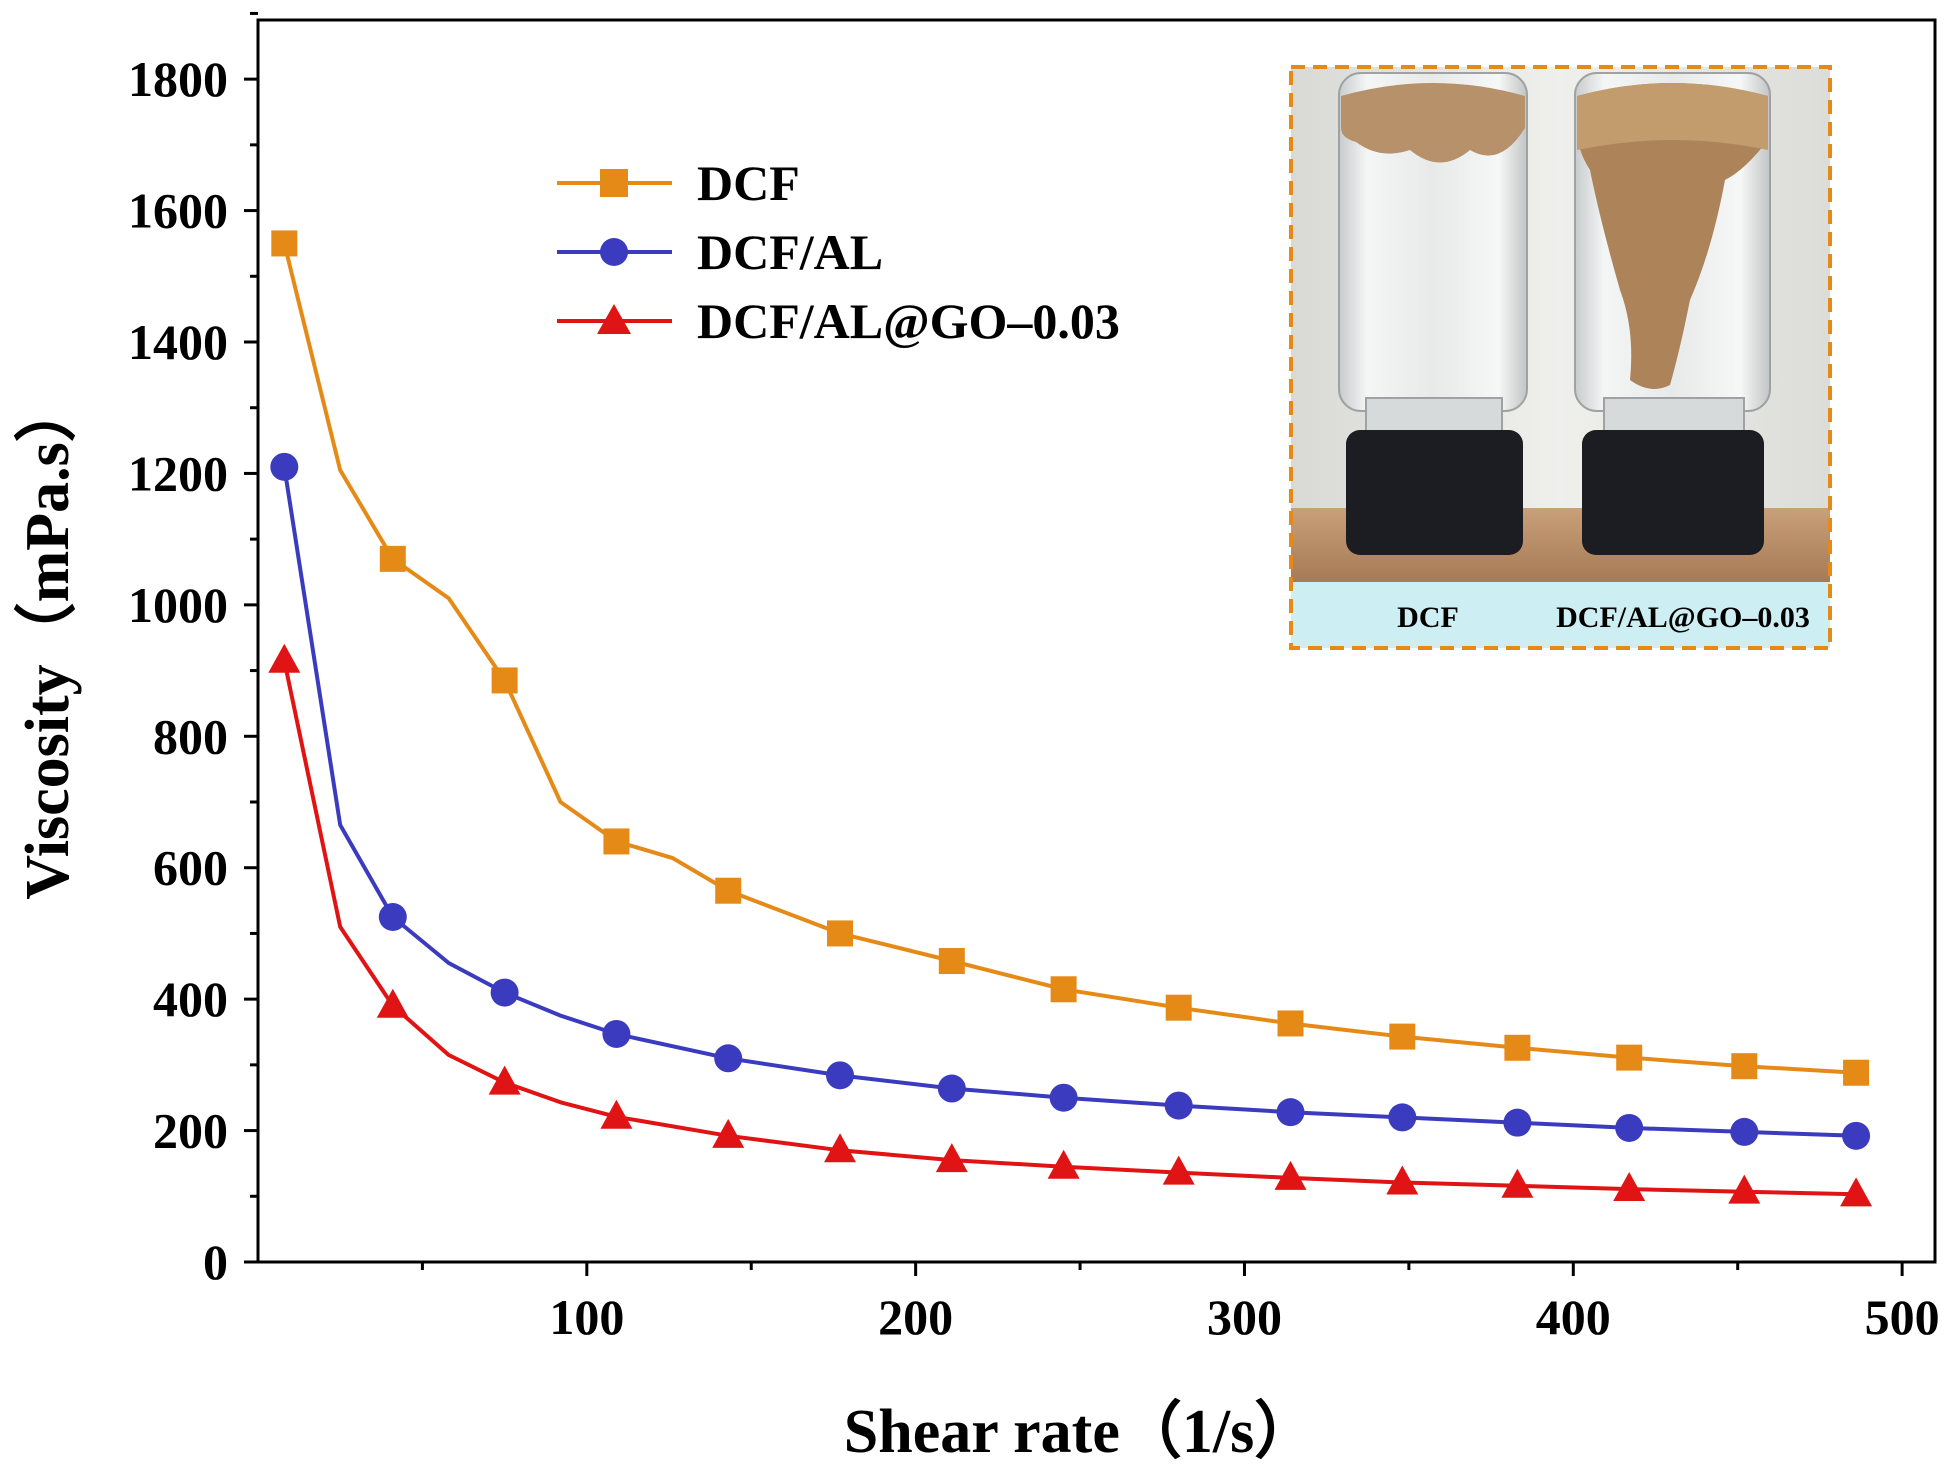 The height and width of the screenshot is (1468, 1951). I want to click on vial-dcf-neck, so click(1434, 415).